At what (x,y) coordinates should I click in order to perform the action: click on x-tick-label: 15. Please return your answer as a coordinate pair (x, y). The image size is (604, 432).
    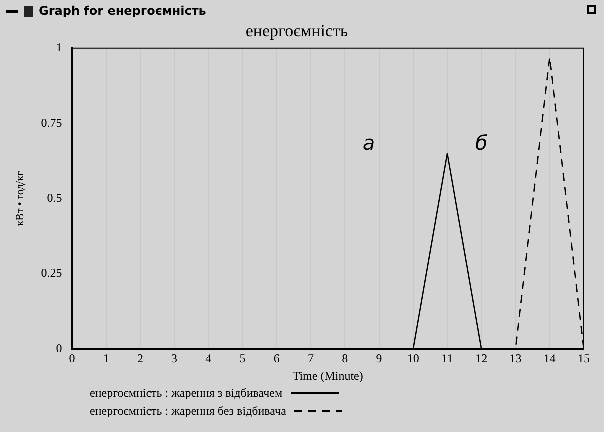
    Looking at the image, I should click on (584, 359).